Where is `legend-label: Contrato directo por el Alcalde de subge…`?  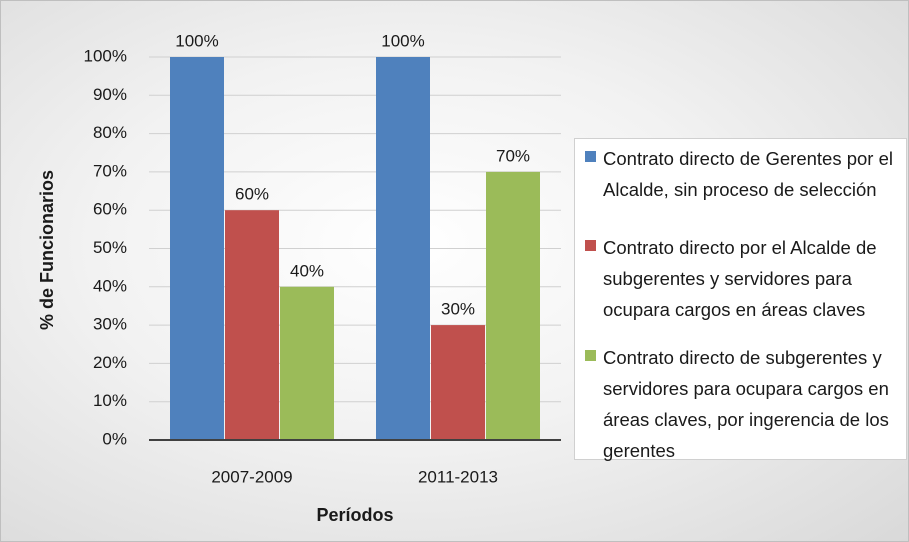 legend-label: Contrato directo por el Alcalde de subge… is located at coordinates (740, 278).